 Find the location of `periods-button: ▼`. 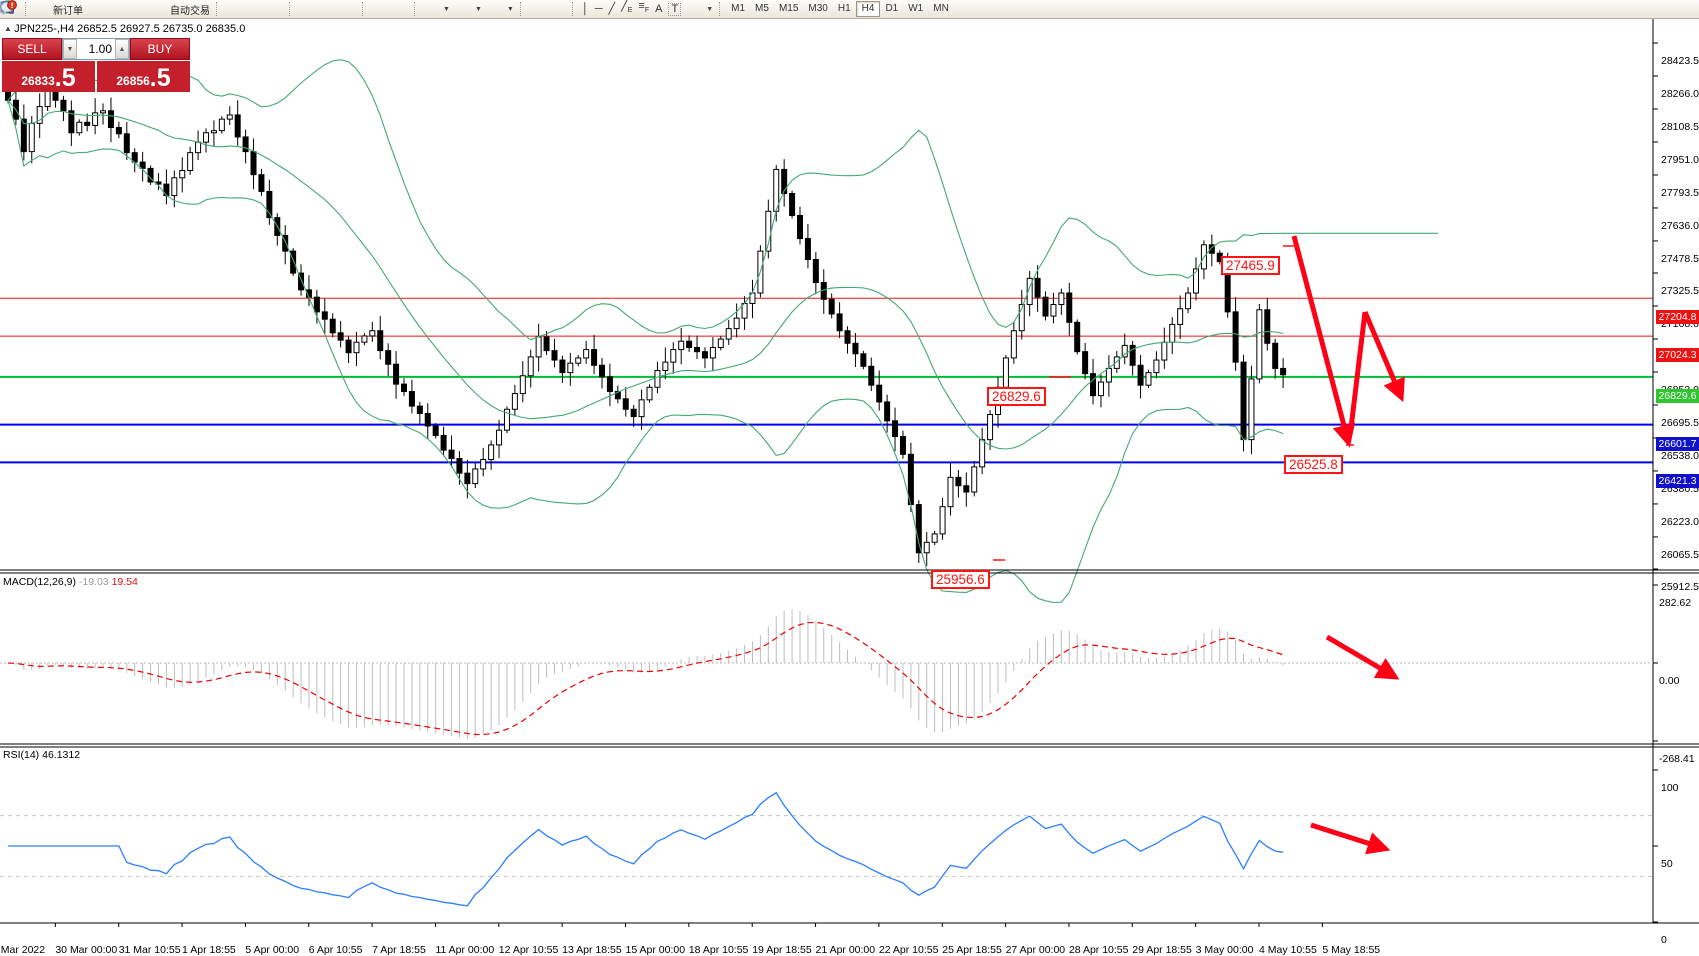

periods-button: ▼ is located at coordinates (243, 9).